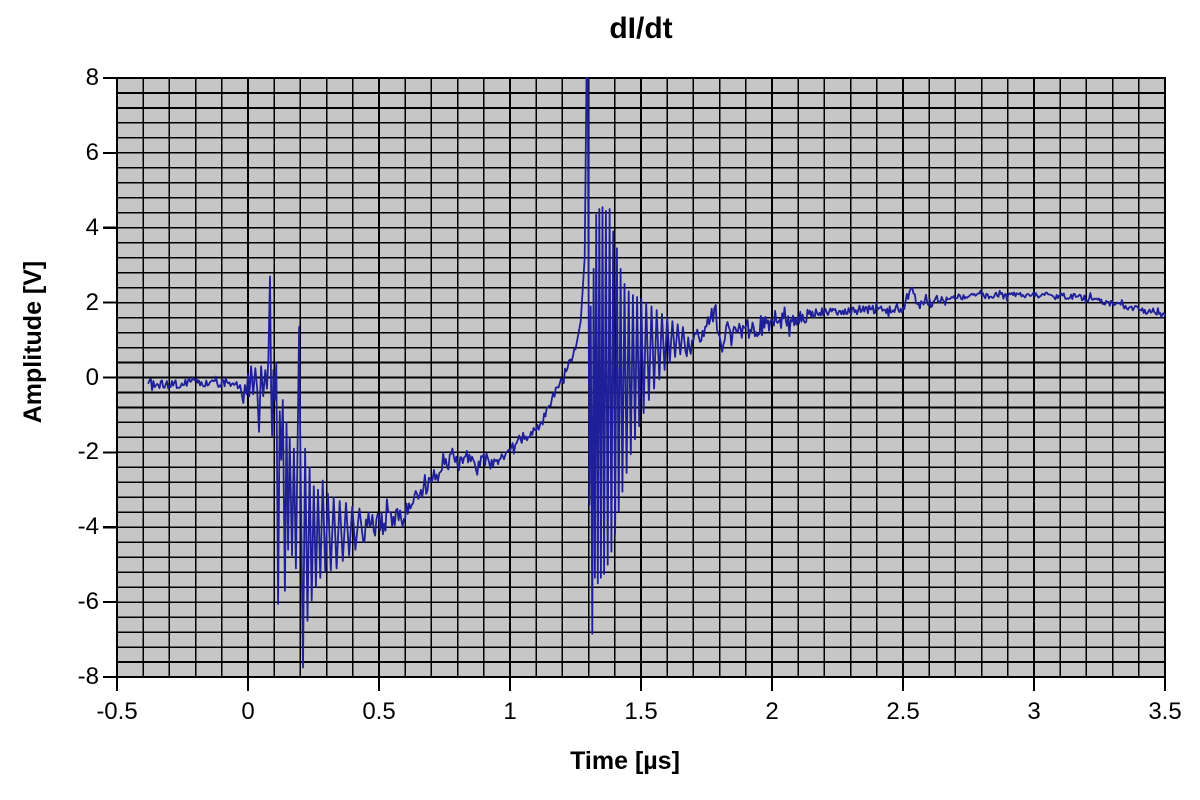 This screenshot has width=1200, height=800. I want to click on x-tick-label: 1, so click(510, 711).